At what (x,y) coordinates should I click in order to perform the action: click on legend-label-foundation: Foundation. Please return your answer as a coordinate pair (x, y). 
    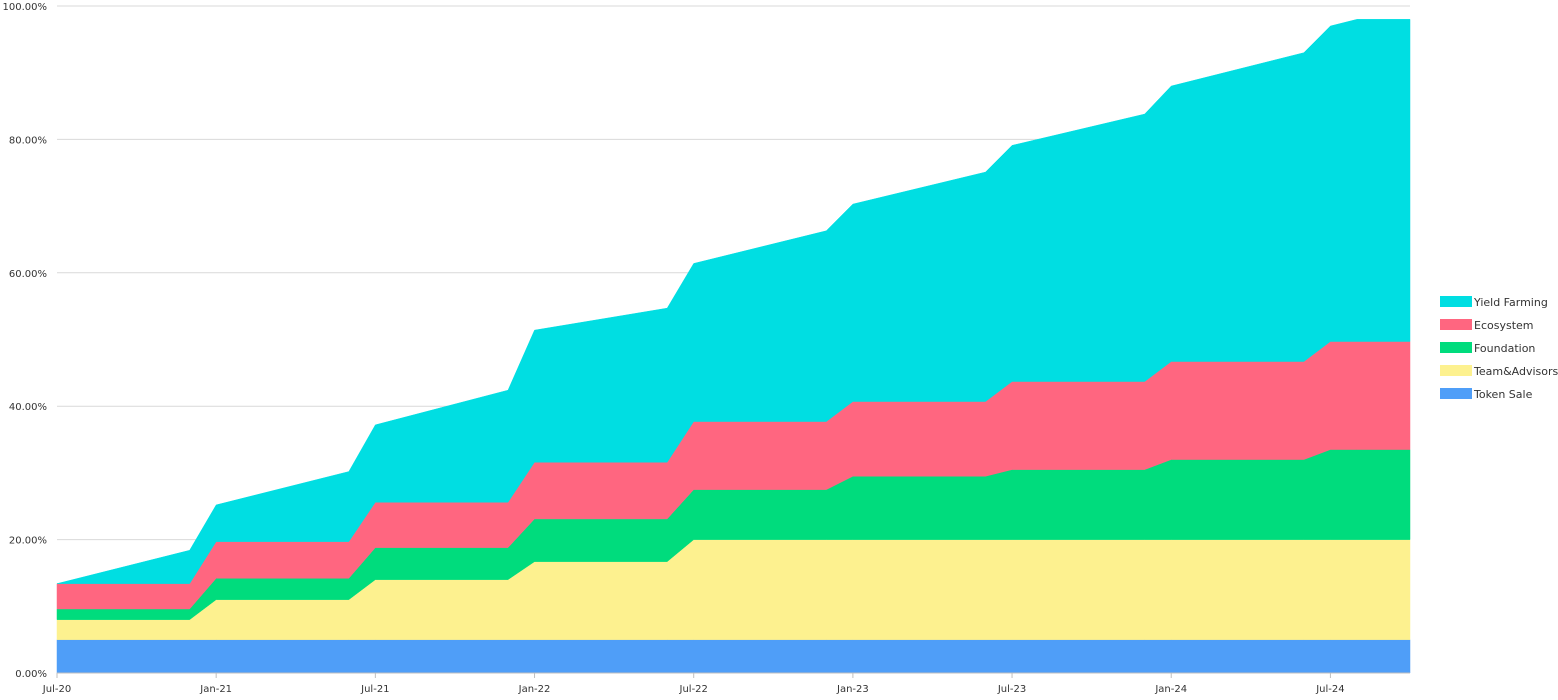
    Looking at the image, I should click on (1504, 348).